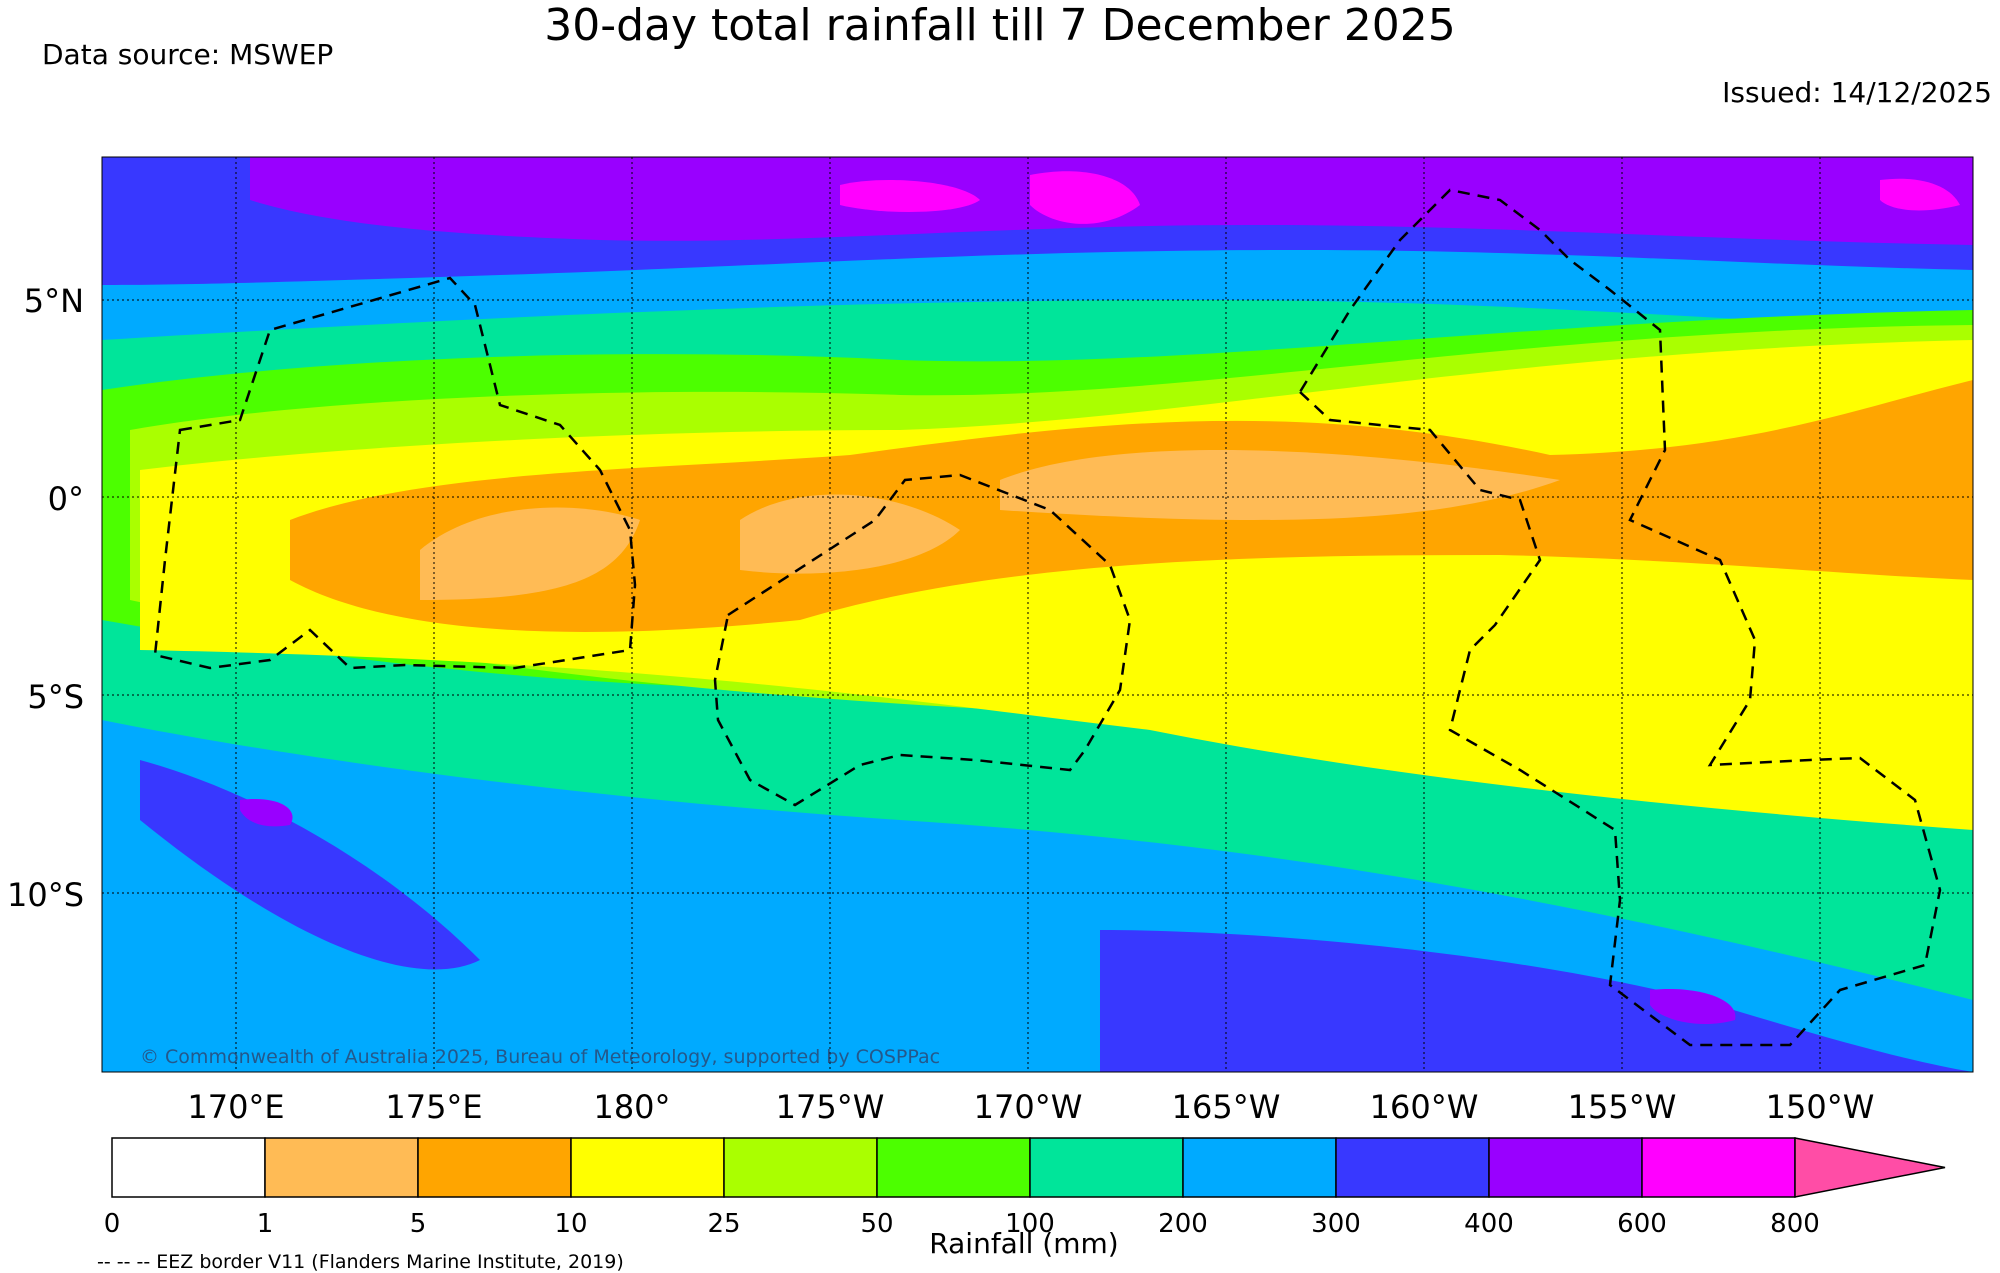 The width and height of the screenshot is (2000, 1273). What do you see at coordinates (54, 301) in the screenshot?
I see `lat-label-5n: 5°N` at bounding box center [54, 301].